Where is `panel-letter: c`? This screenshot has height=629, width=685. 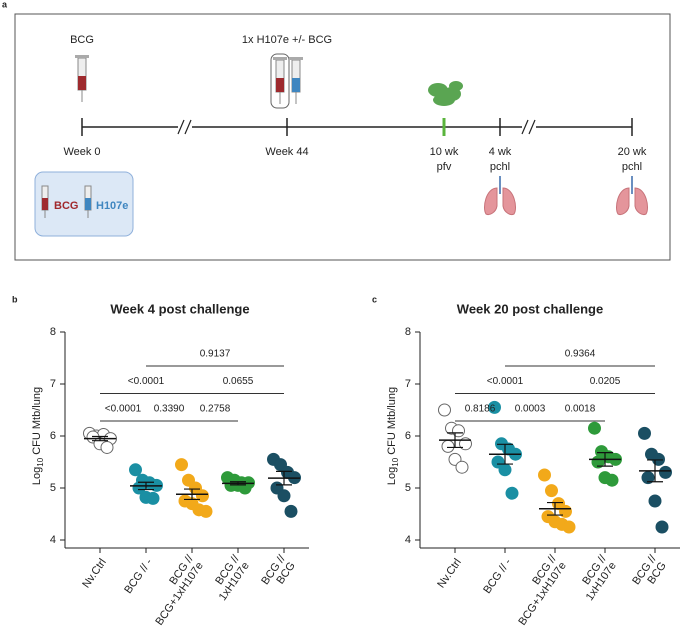 panel-letter: c is located at coordinates (374, 299).